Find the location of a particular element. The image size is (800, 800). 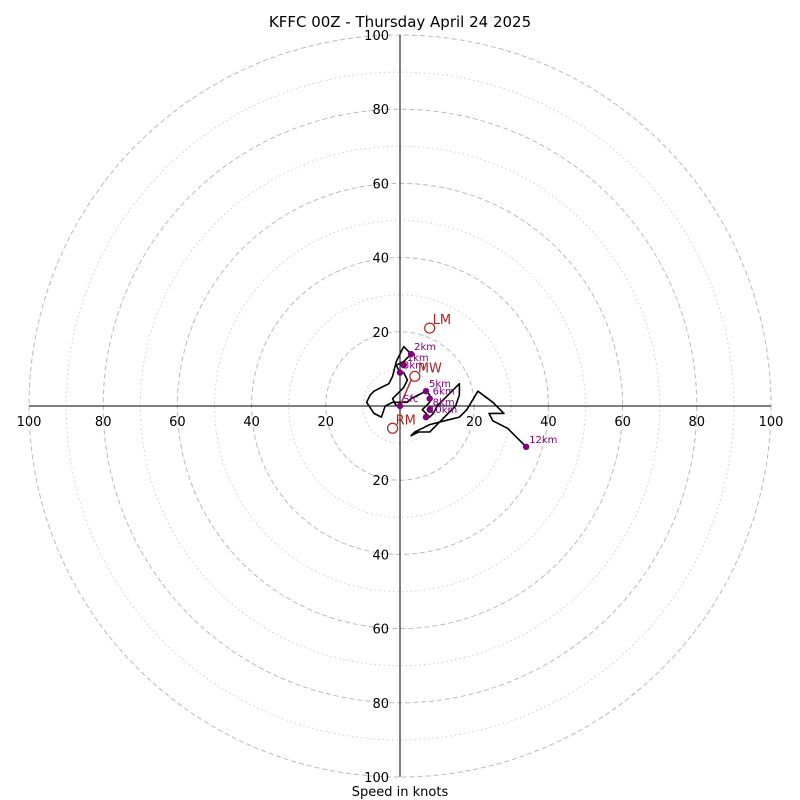

height-point-3km is located at coordinates (400, 372).